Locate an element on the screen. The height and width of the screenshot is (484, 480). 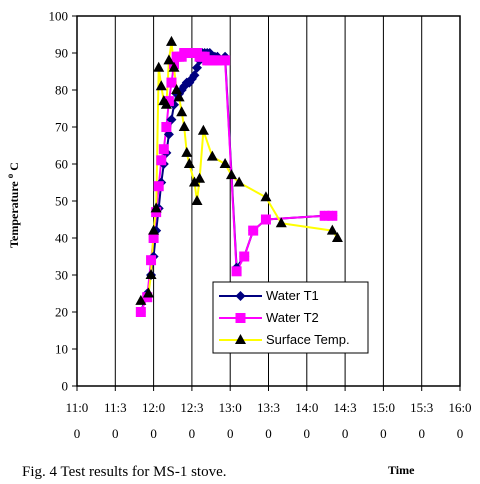
x-tick-label: 14:0 is located at coordinates (306, 407).